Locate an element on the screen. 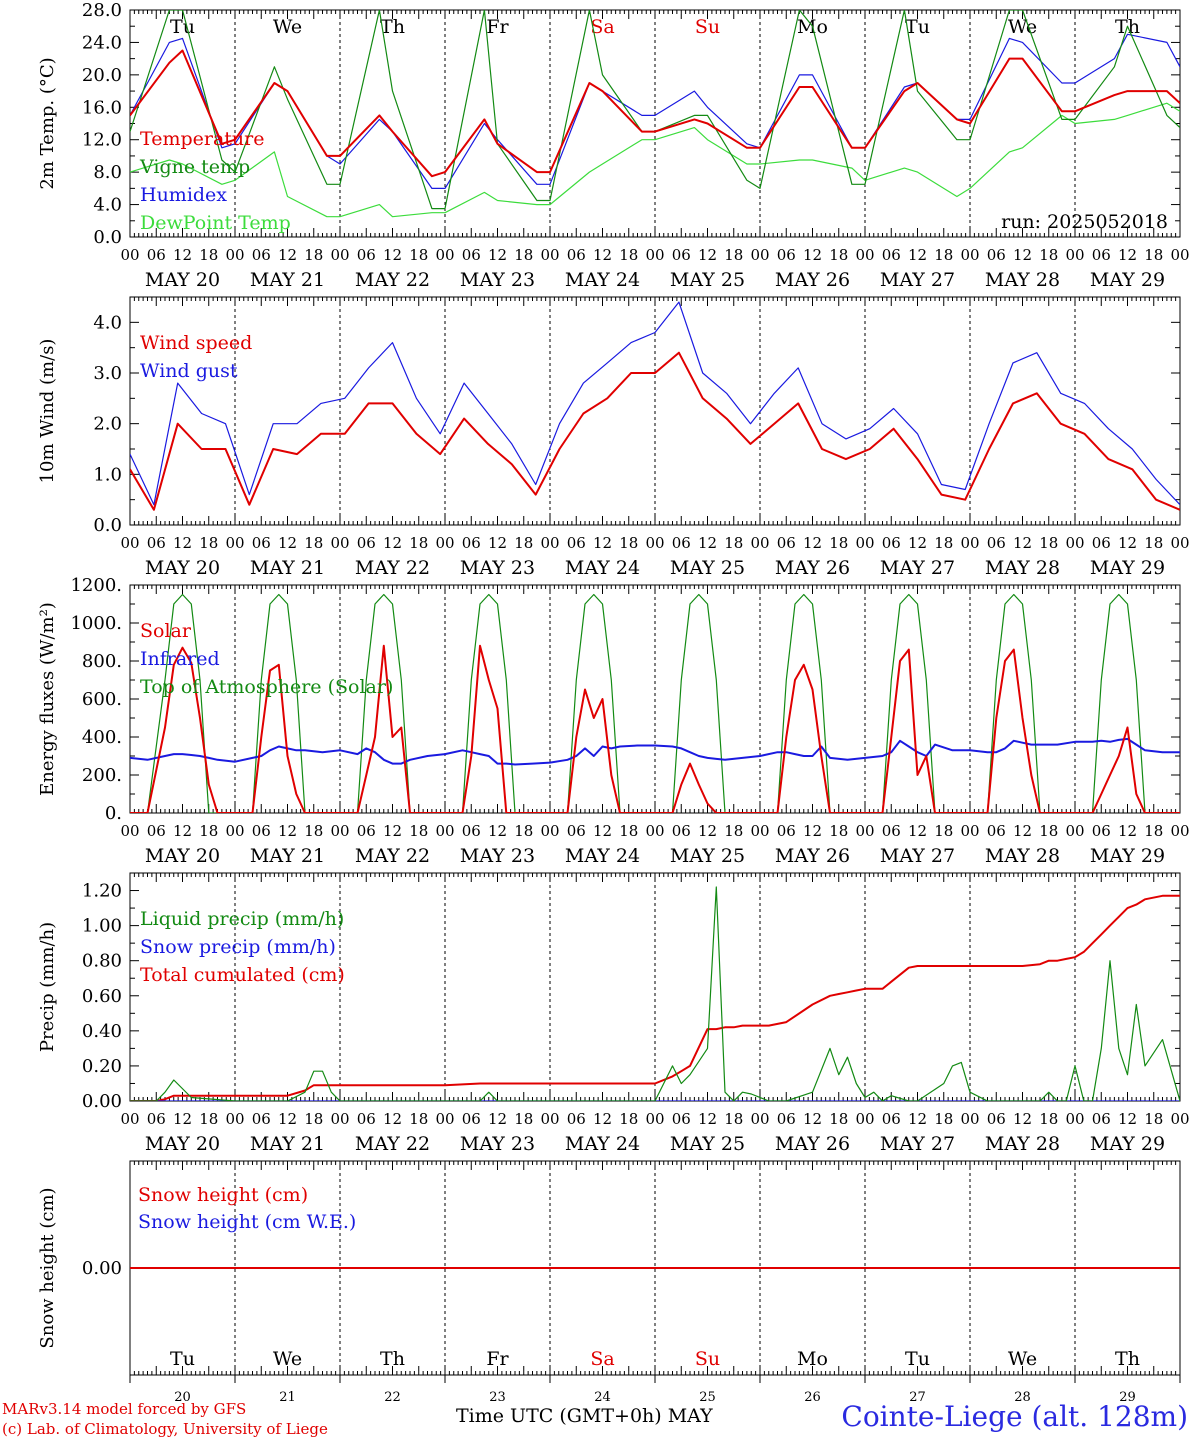 This screenshot has width=1194, height=1440. weekday-label: We is located at coordinates (287, 27).